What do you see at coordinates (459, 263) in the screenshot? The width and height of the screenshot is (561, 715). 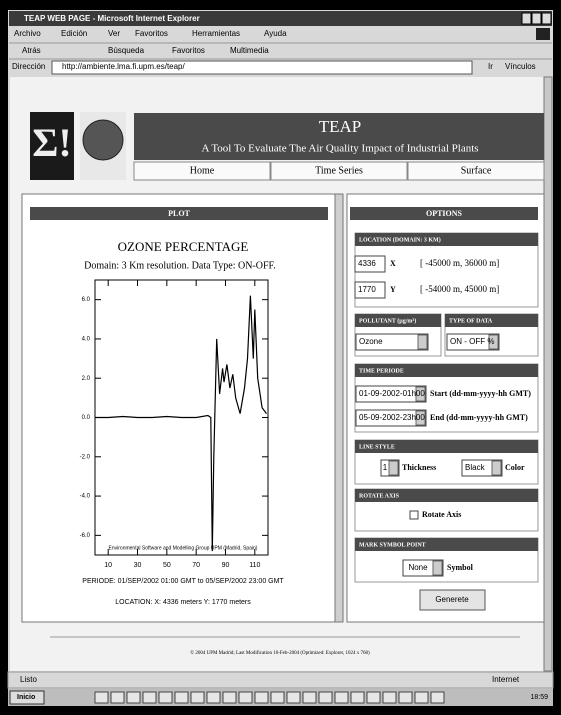 I see `label: [ -45000 m, 36000 m]` at bounding box center [459, 263].